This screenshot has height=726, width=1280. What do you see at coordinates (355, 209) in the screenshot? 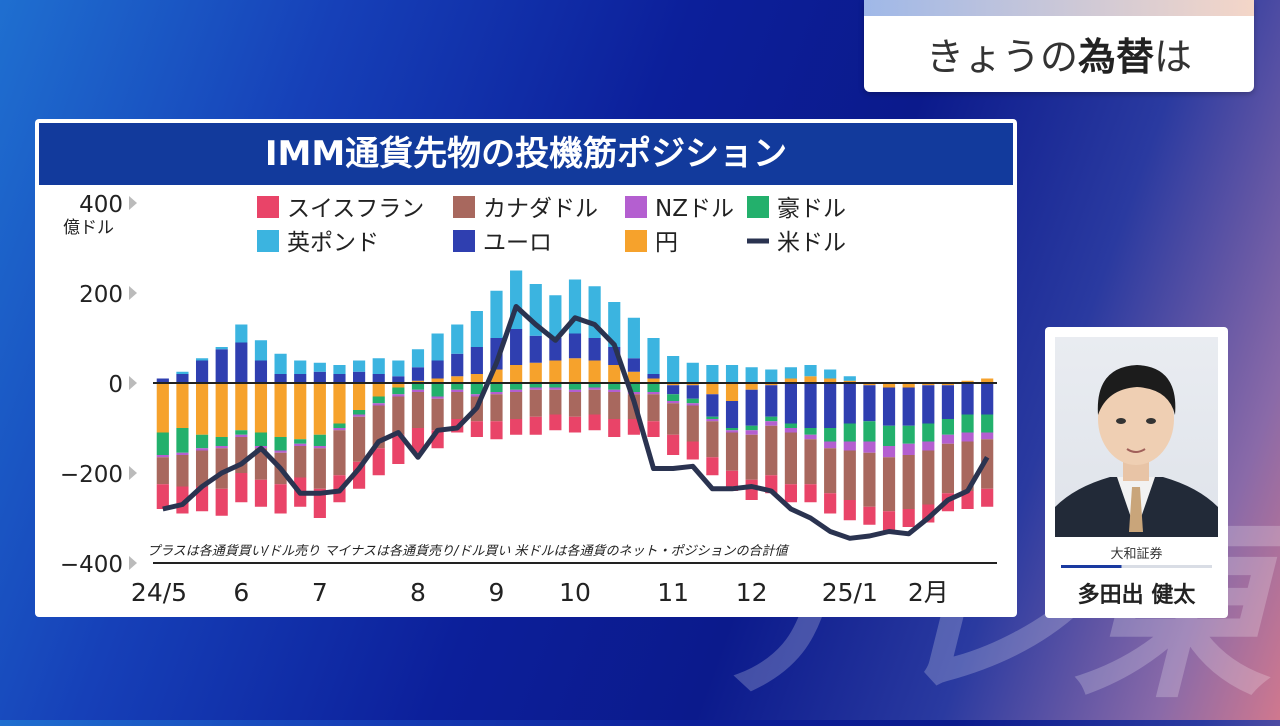
I see `legend-label-chf: スイスフラン` at bounding box center [355, 209].